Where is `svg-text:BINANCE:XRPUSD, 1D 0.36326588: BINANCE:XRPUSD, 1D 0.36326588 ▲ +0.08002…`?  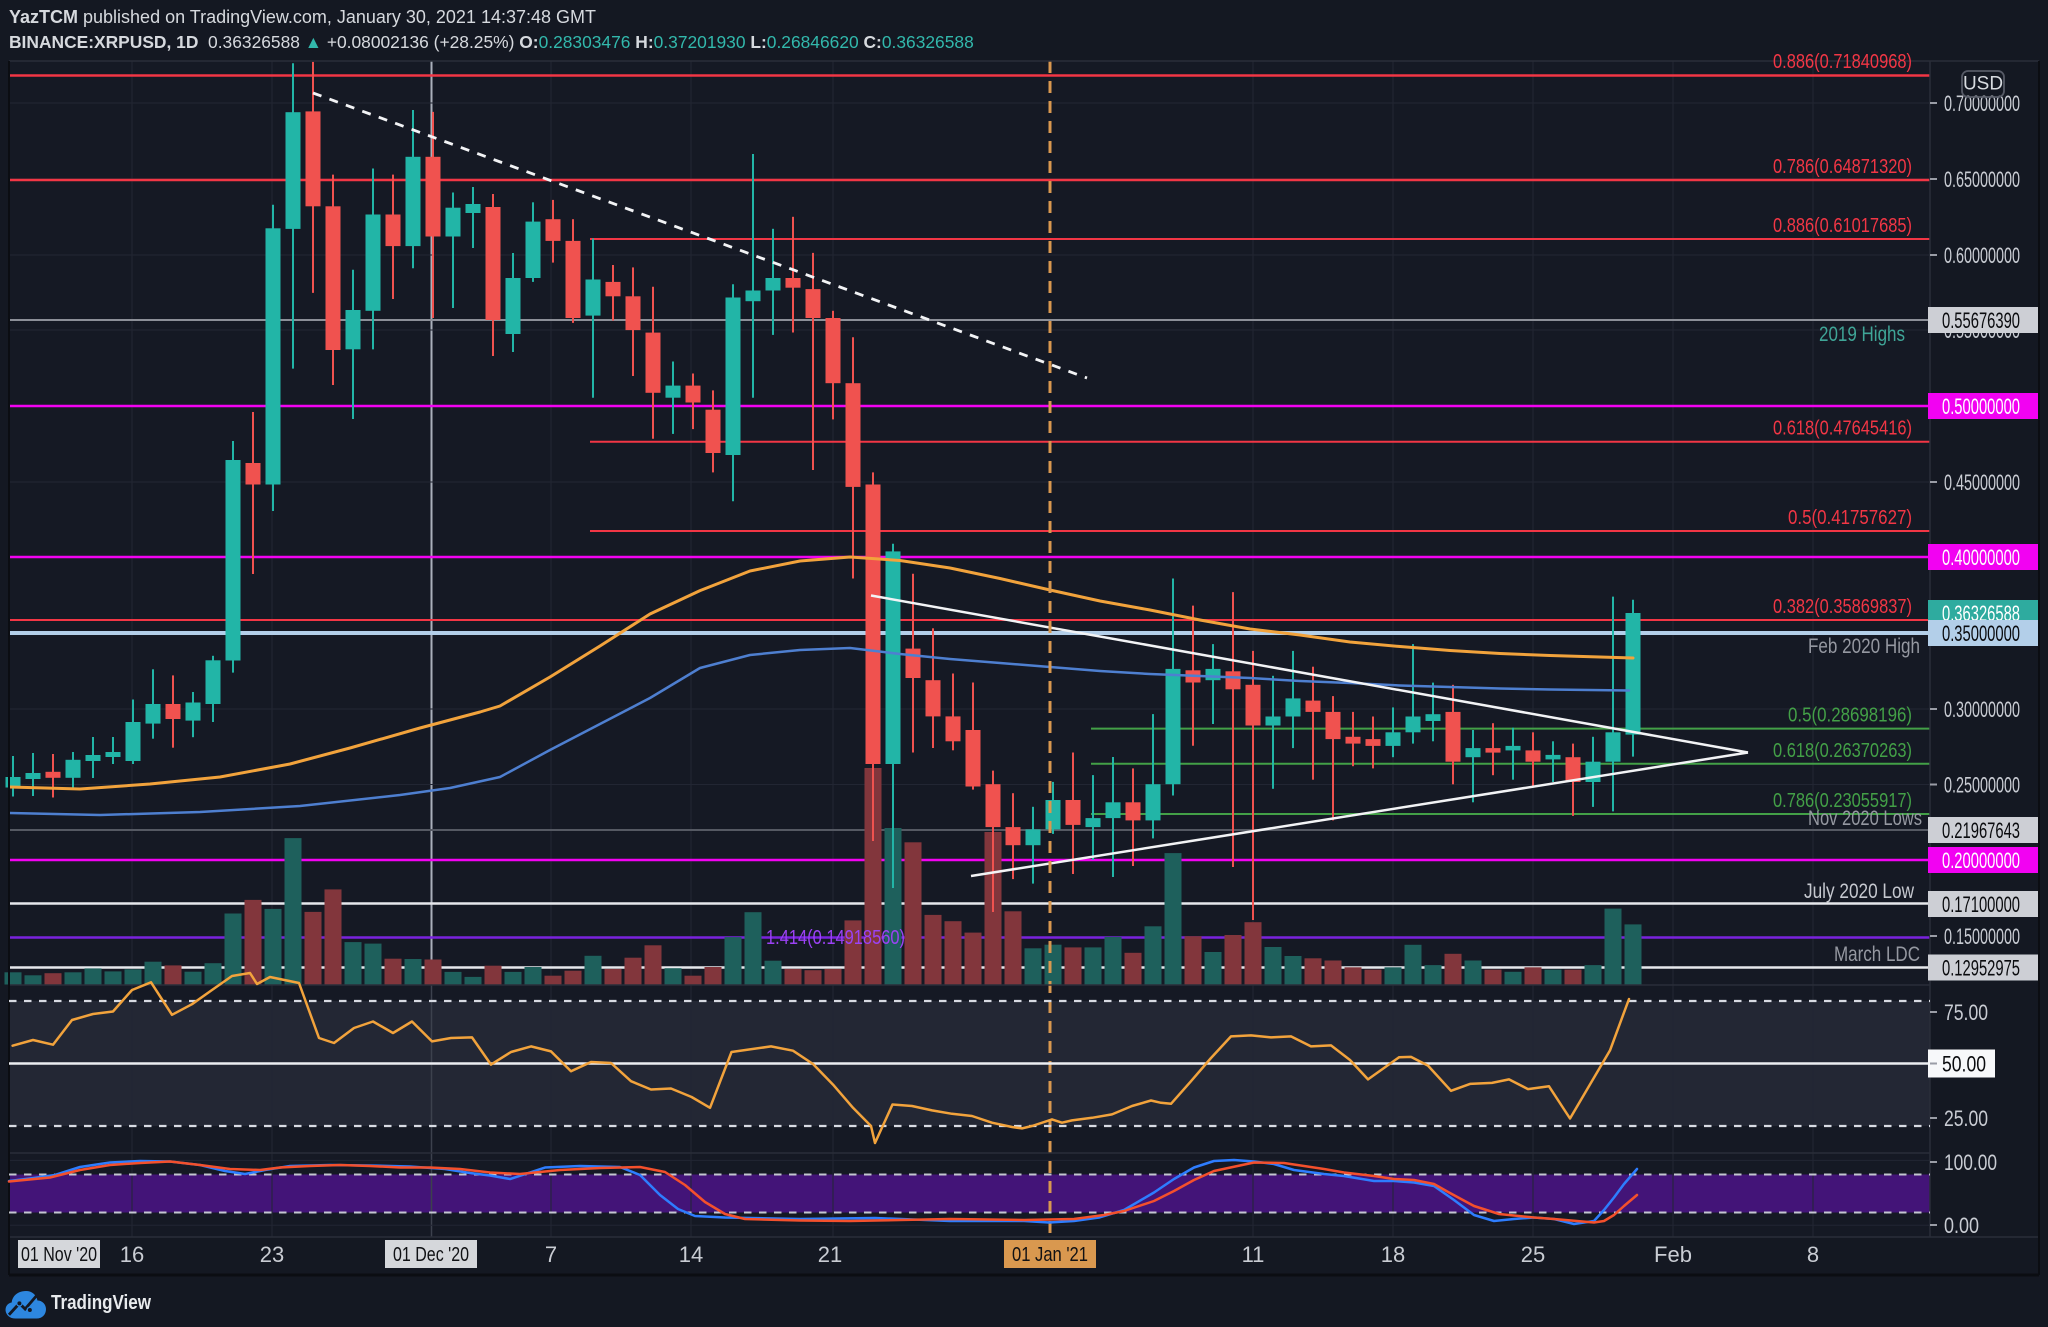
svg-text:BINANCE:XRPUSD, 1D 0.36326588: BINANCE:XRPUSD, 1D 0.36326588 ▲ +0.08002… is located at coordinates (491, 42).